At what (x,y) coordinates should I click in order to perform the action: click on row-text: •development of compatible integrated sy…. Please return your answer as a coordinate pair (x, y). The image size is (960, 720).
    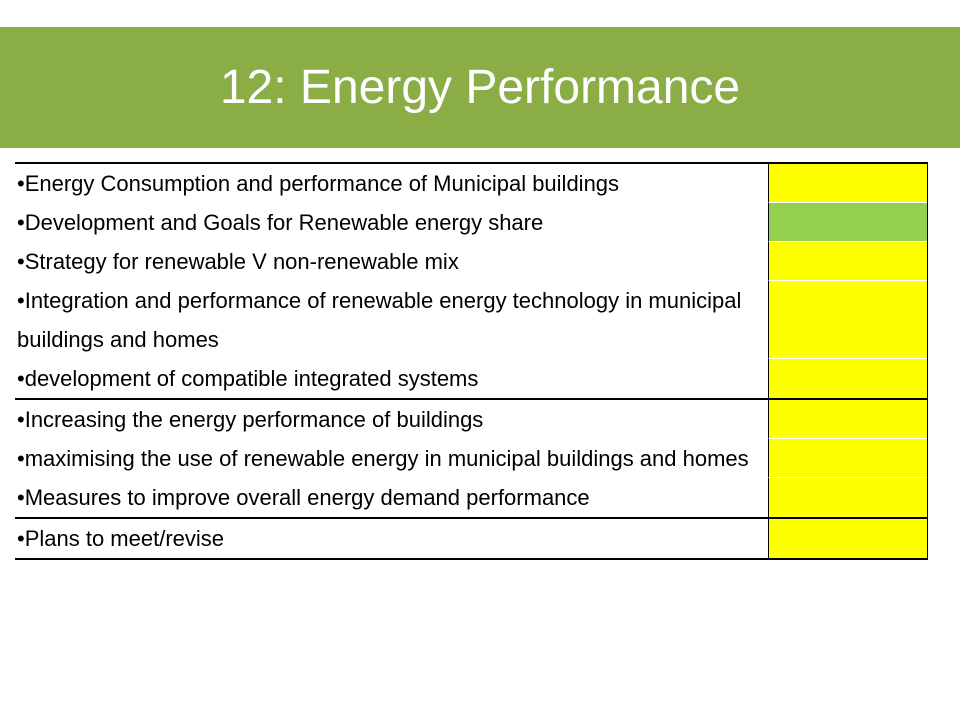
    Looking at the image, I should click on (248, 378).